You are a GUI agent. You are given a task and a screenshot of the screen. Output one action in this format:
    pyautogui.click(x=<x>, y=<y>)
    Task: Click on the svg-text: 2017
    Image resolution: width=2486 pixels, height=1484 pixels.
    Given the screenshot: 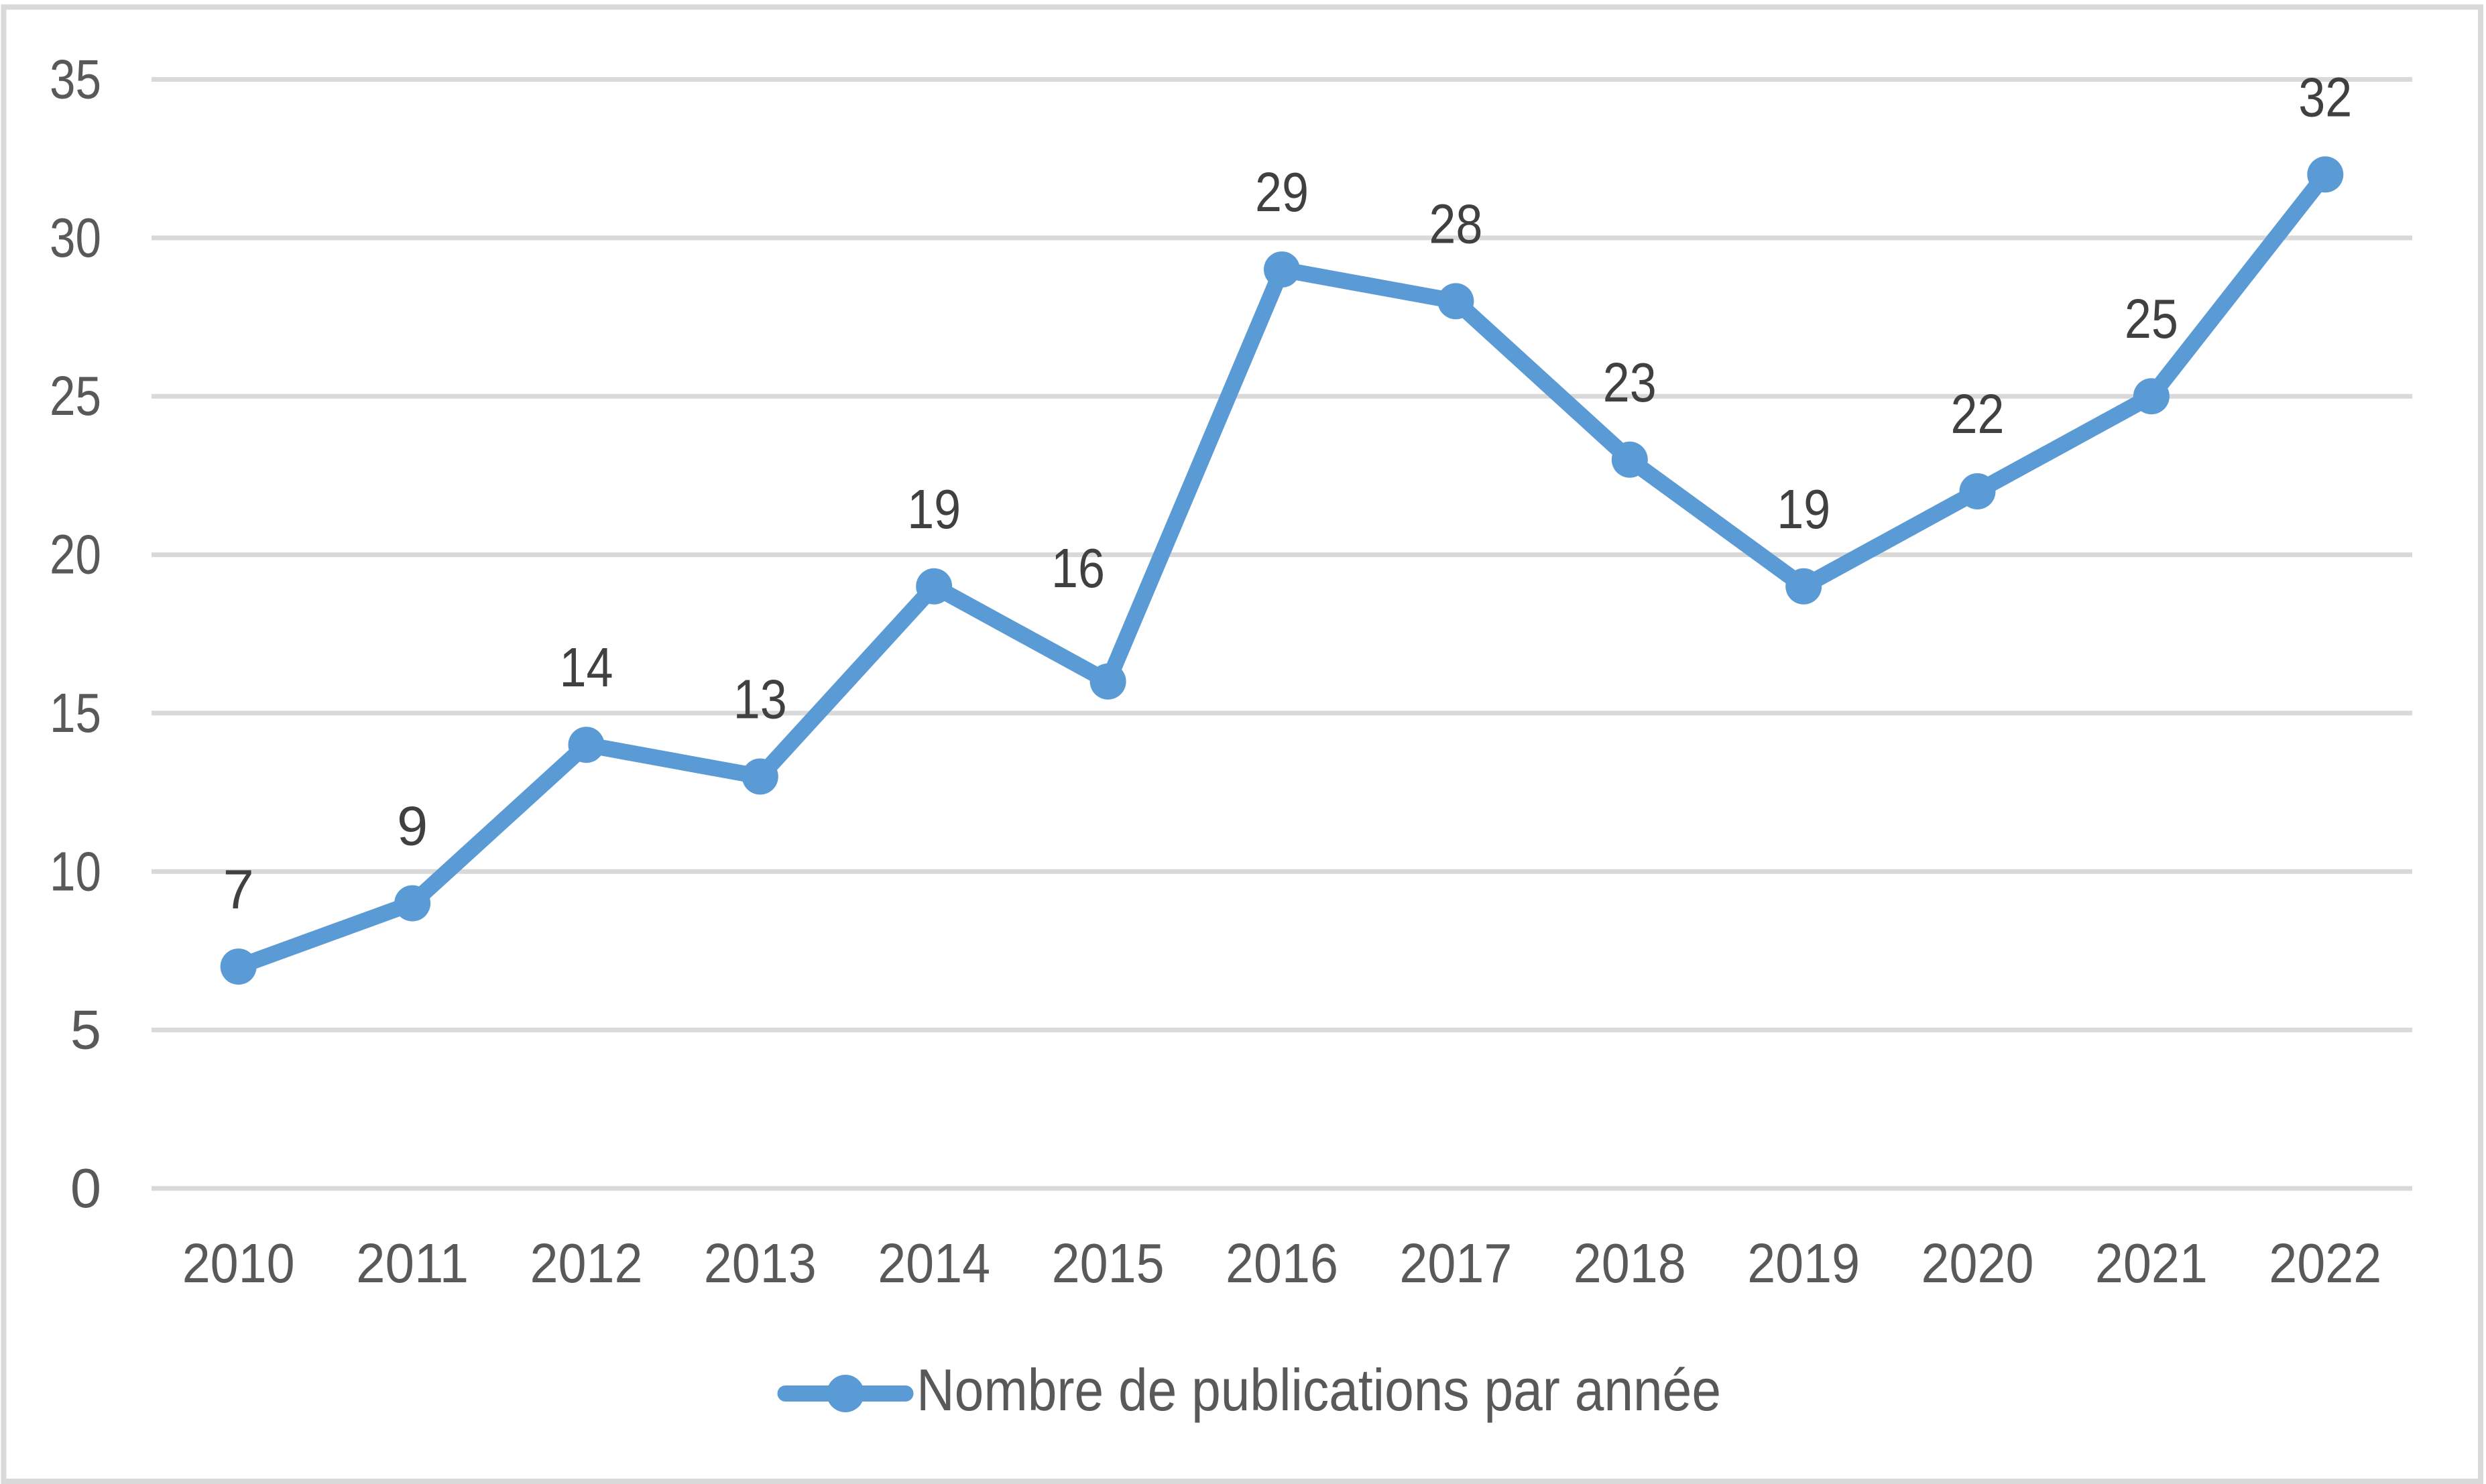 What is the action you would take?
    pyautogui.click(x=1455, y=1263)
    